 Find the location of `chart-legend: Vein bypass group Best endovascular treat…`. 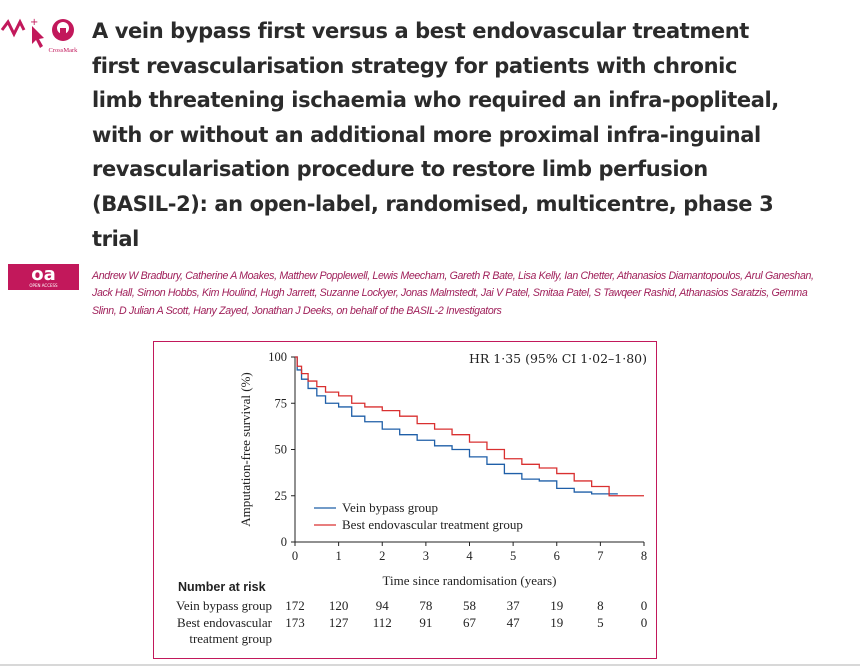

chart-legend: Vein bypass group Best endovascular treat… is located at coordinates (418, 516).